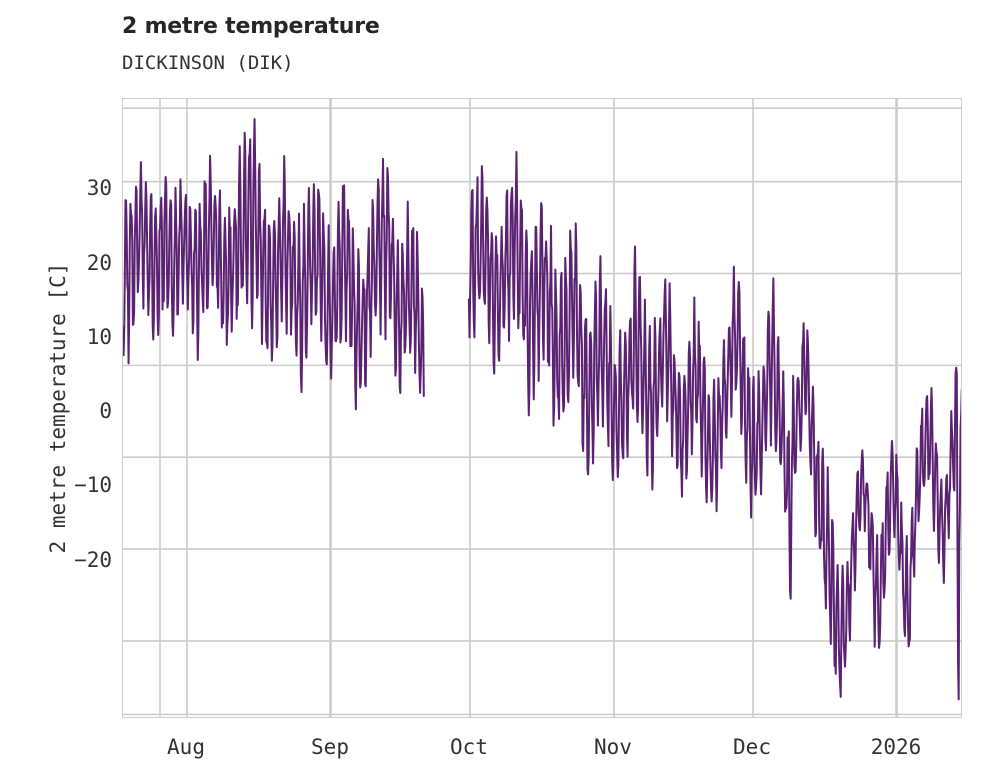 The width and height of the screenshot is (981, 782). I want to click on y-tick-neg20: −20, so click(93, 560).